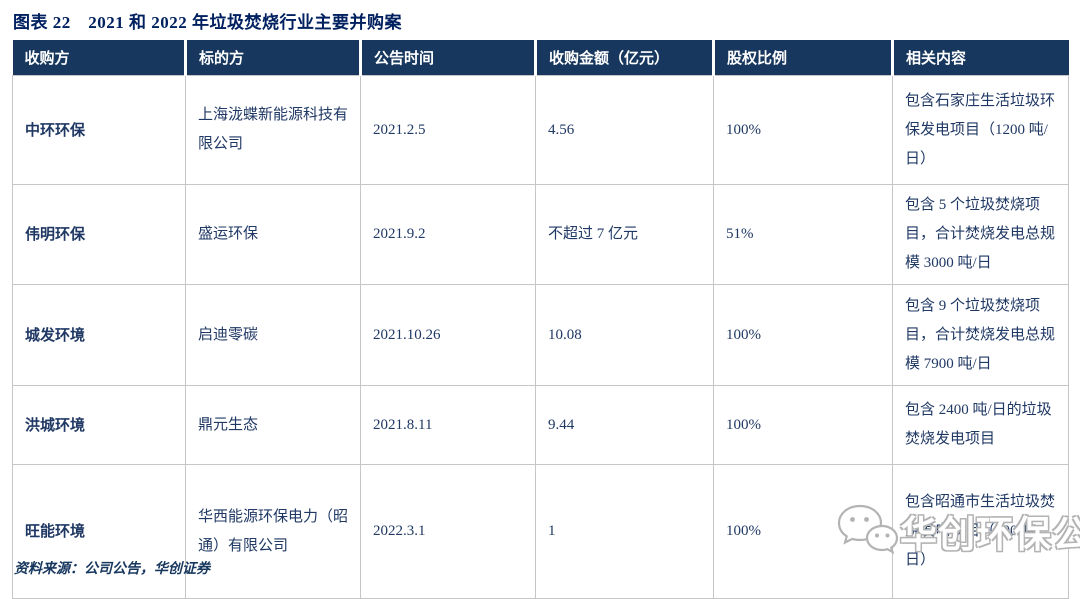 Image resolution: width=1080 pixels, height=599 pixels. What do you see at coordinates (112, 569) in the screenshot?
I see `source-note: 资料来源：公司公告，华创证券` at bounding box center [112, 569].